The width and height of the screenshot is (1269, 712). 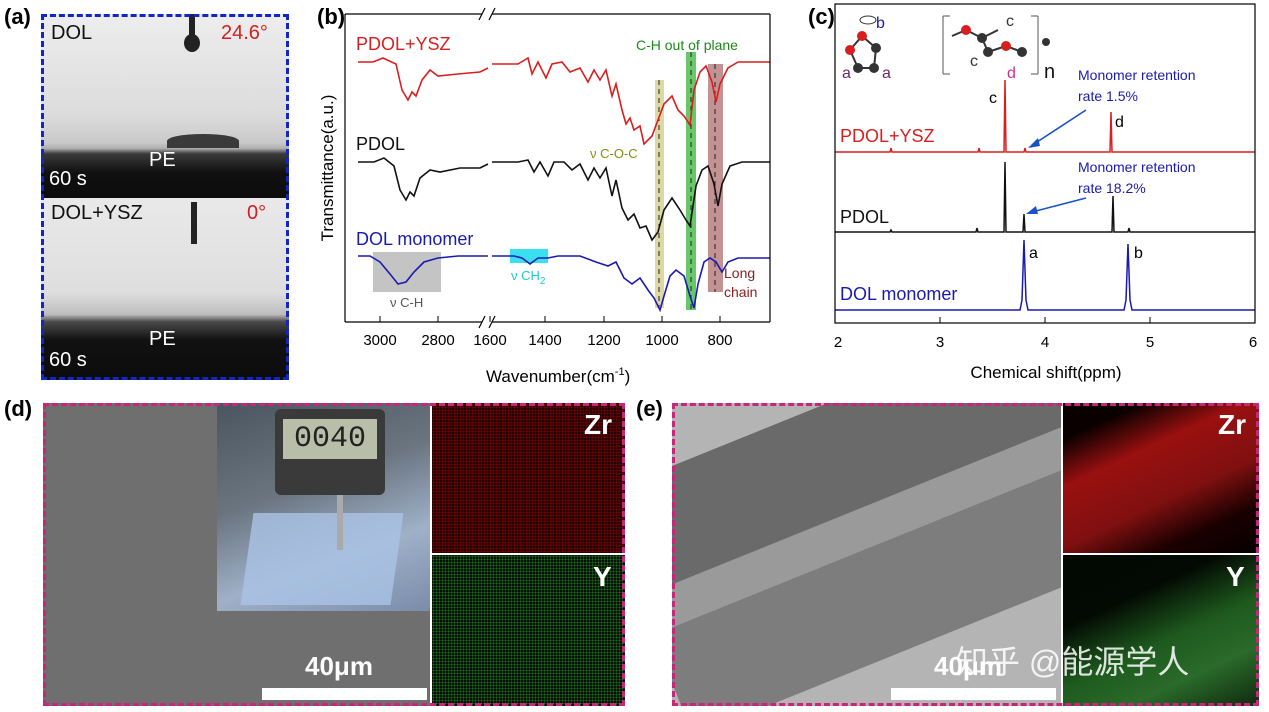 I want to click on panel-a-label: (a), so click(x=17, y=16).